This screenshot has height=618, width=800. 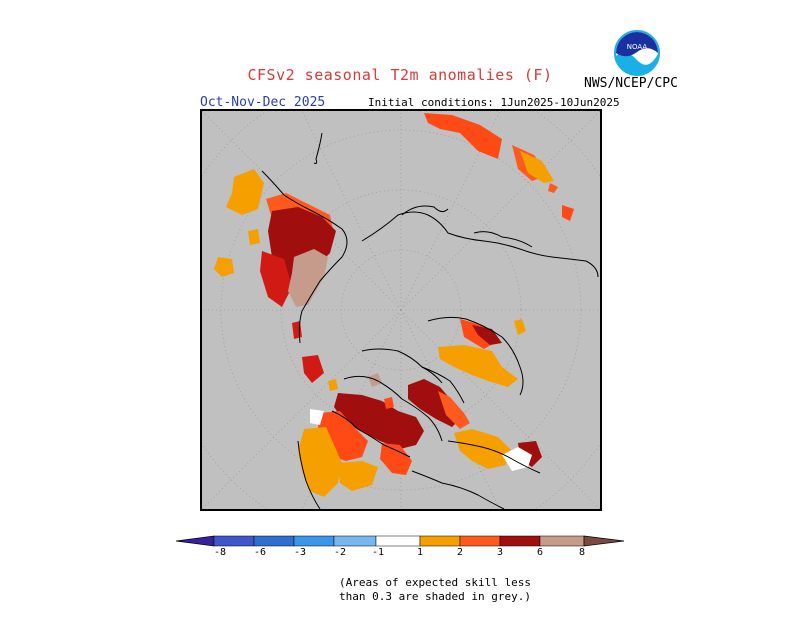 I want to click on patch-alaska-white, so click(x=317, y=417).